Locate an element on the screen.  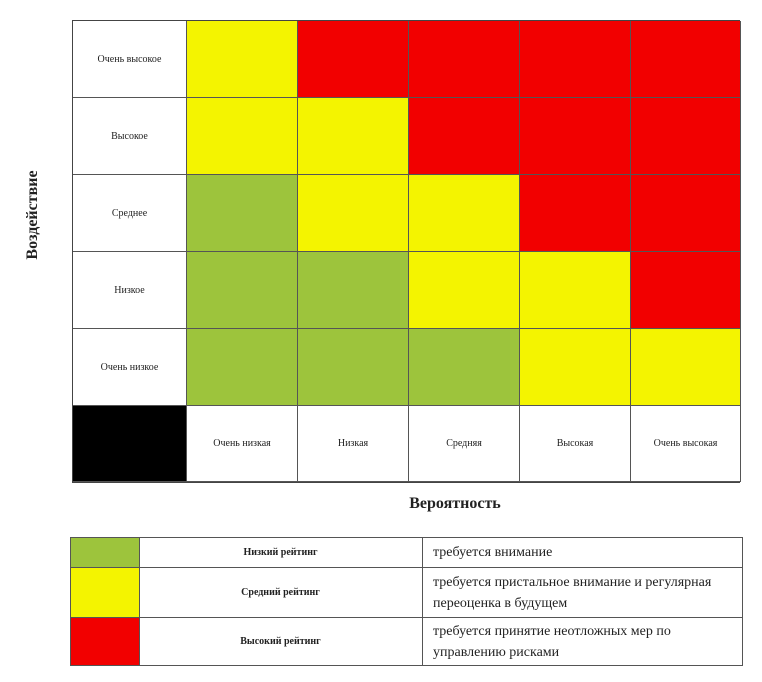
legend-row-low: Низкий рейтинг требуется внимание is located at coordinates (406, 553).